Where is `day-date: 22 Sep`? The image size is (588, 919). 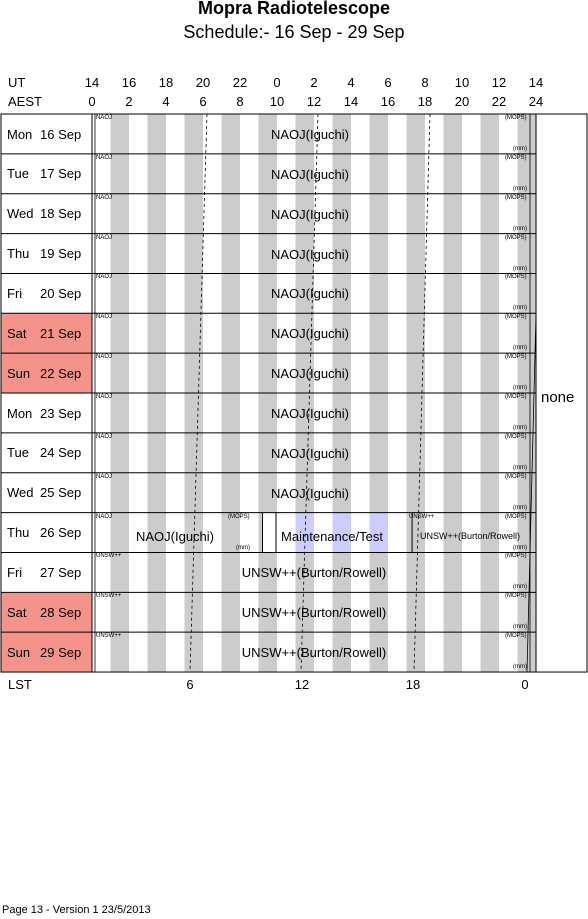 day-date: 22 Sep is located at coordinates (61, 373).